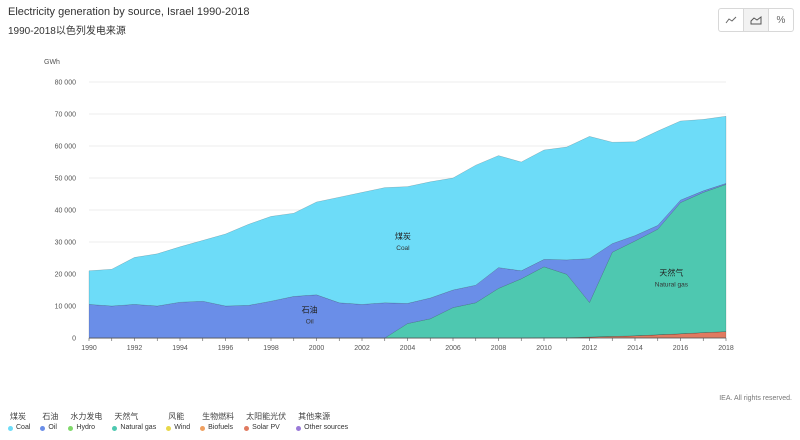 Image resolution: width=800 pixels, height=440 pixels. What do you see at coordinates (226, 348) in the screenshot?
I see `x-tick-label: 1996` at bounding box center [226, 348].